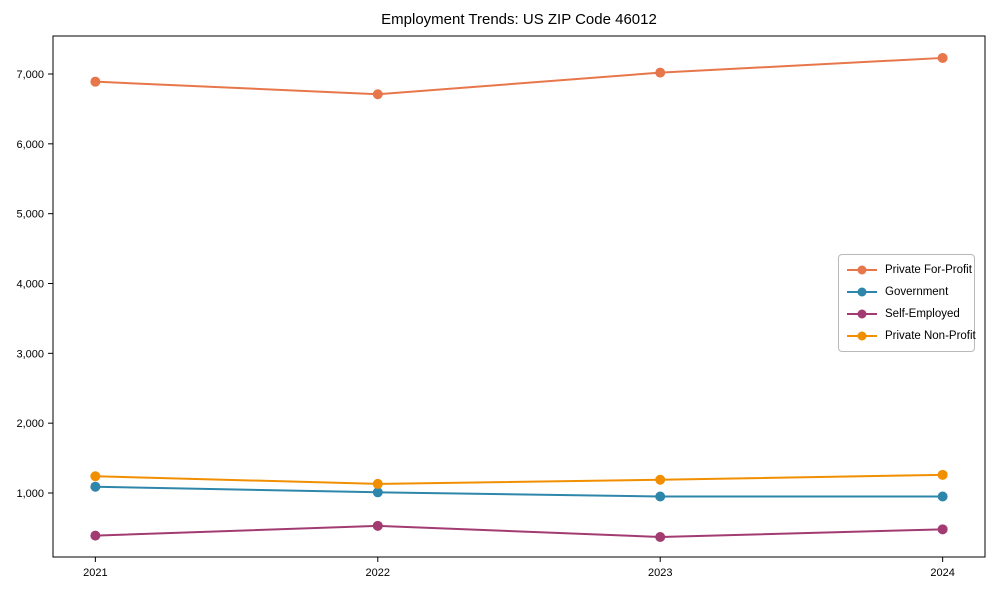 The width and height of the screenshot is (1000, 600). Describe the element at coordinates (30, 75) in the screenshot. I see `y-tick-label: 7,000` at that location.